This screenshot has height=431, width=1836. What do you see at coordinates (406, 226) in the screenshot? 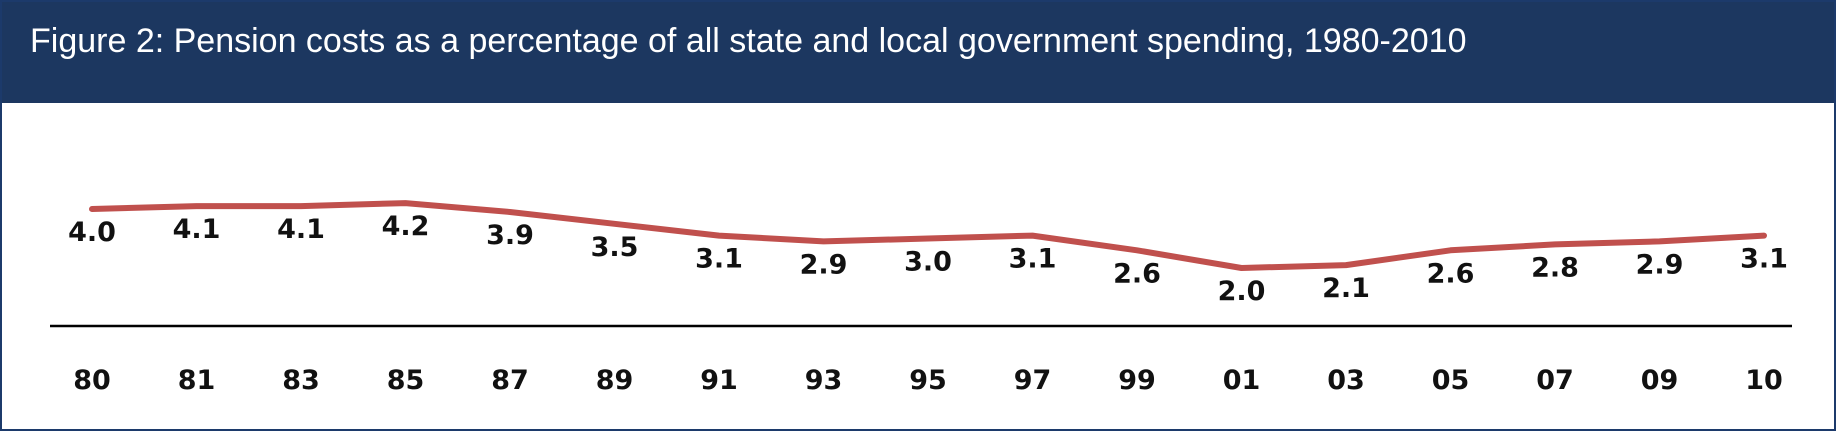
I see `data-label: 4.2` at bounding box center [406, 226].